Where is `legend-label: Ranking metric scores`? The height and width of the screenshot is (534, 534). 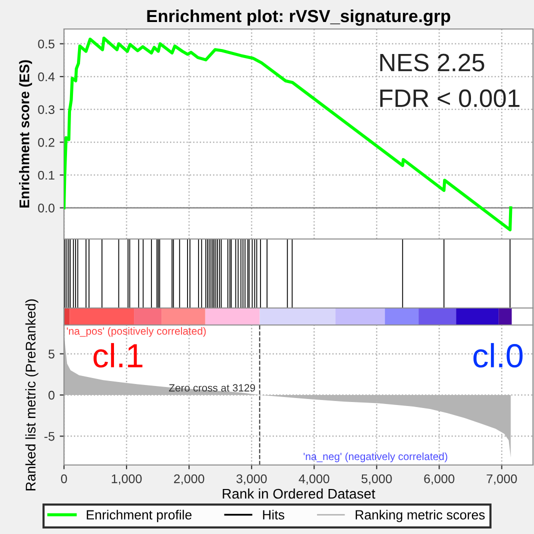 legend-label: Ranking metric scores is located at coordinates (420, 516).